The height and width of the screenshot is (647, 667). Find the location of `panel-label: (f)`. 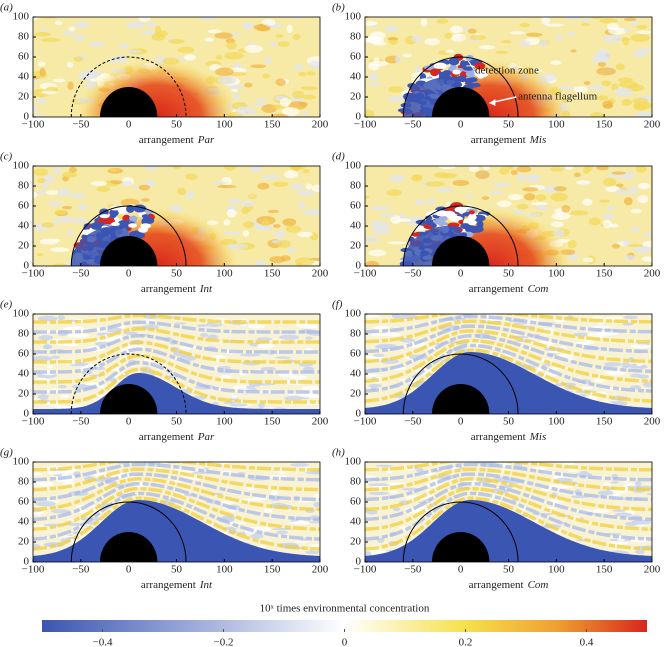

panel-label: (f) is located at coordinates (337, 305).